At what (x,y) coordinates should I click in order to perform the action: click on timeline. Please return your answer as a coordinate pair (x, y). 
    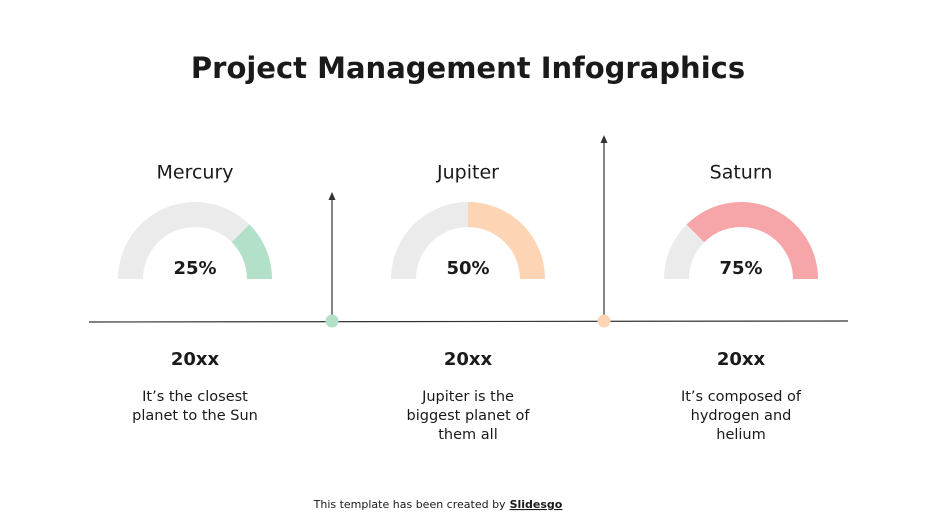
    Looking at the image, I should click on (468, 321).